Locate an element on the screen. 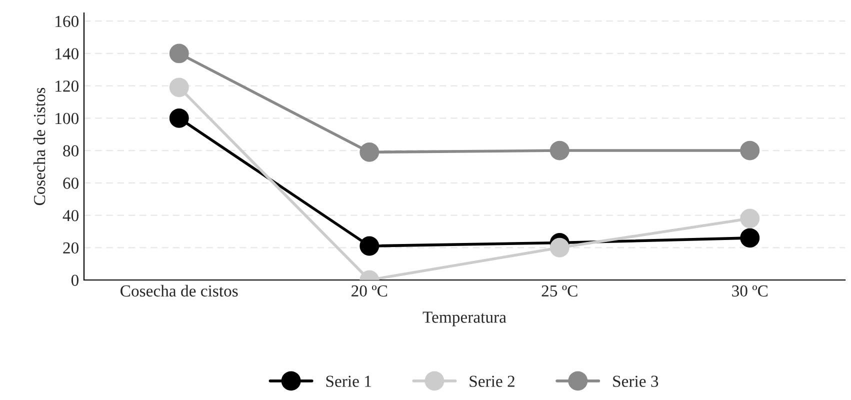 Image resolution: width=851 pixels, height=400 pixels. legend-label: Serie 3 is located at coordinates (635, 381).